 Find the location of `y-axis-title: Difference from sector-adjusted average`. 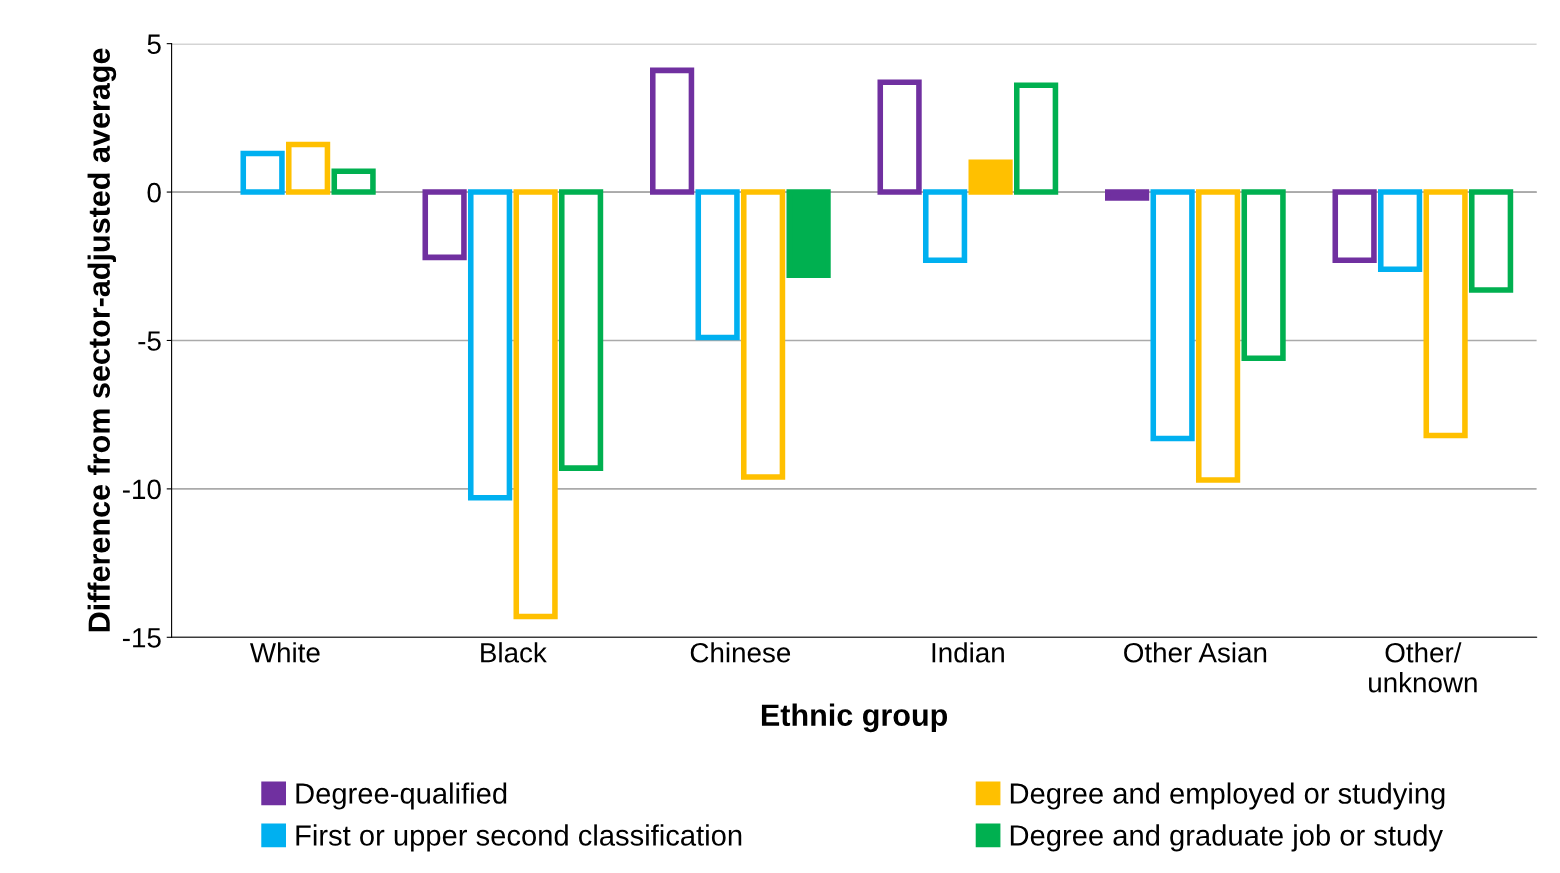

y-axis-title: Difference from sector-adjusted average is located at coordinates (102, 340).